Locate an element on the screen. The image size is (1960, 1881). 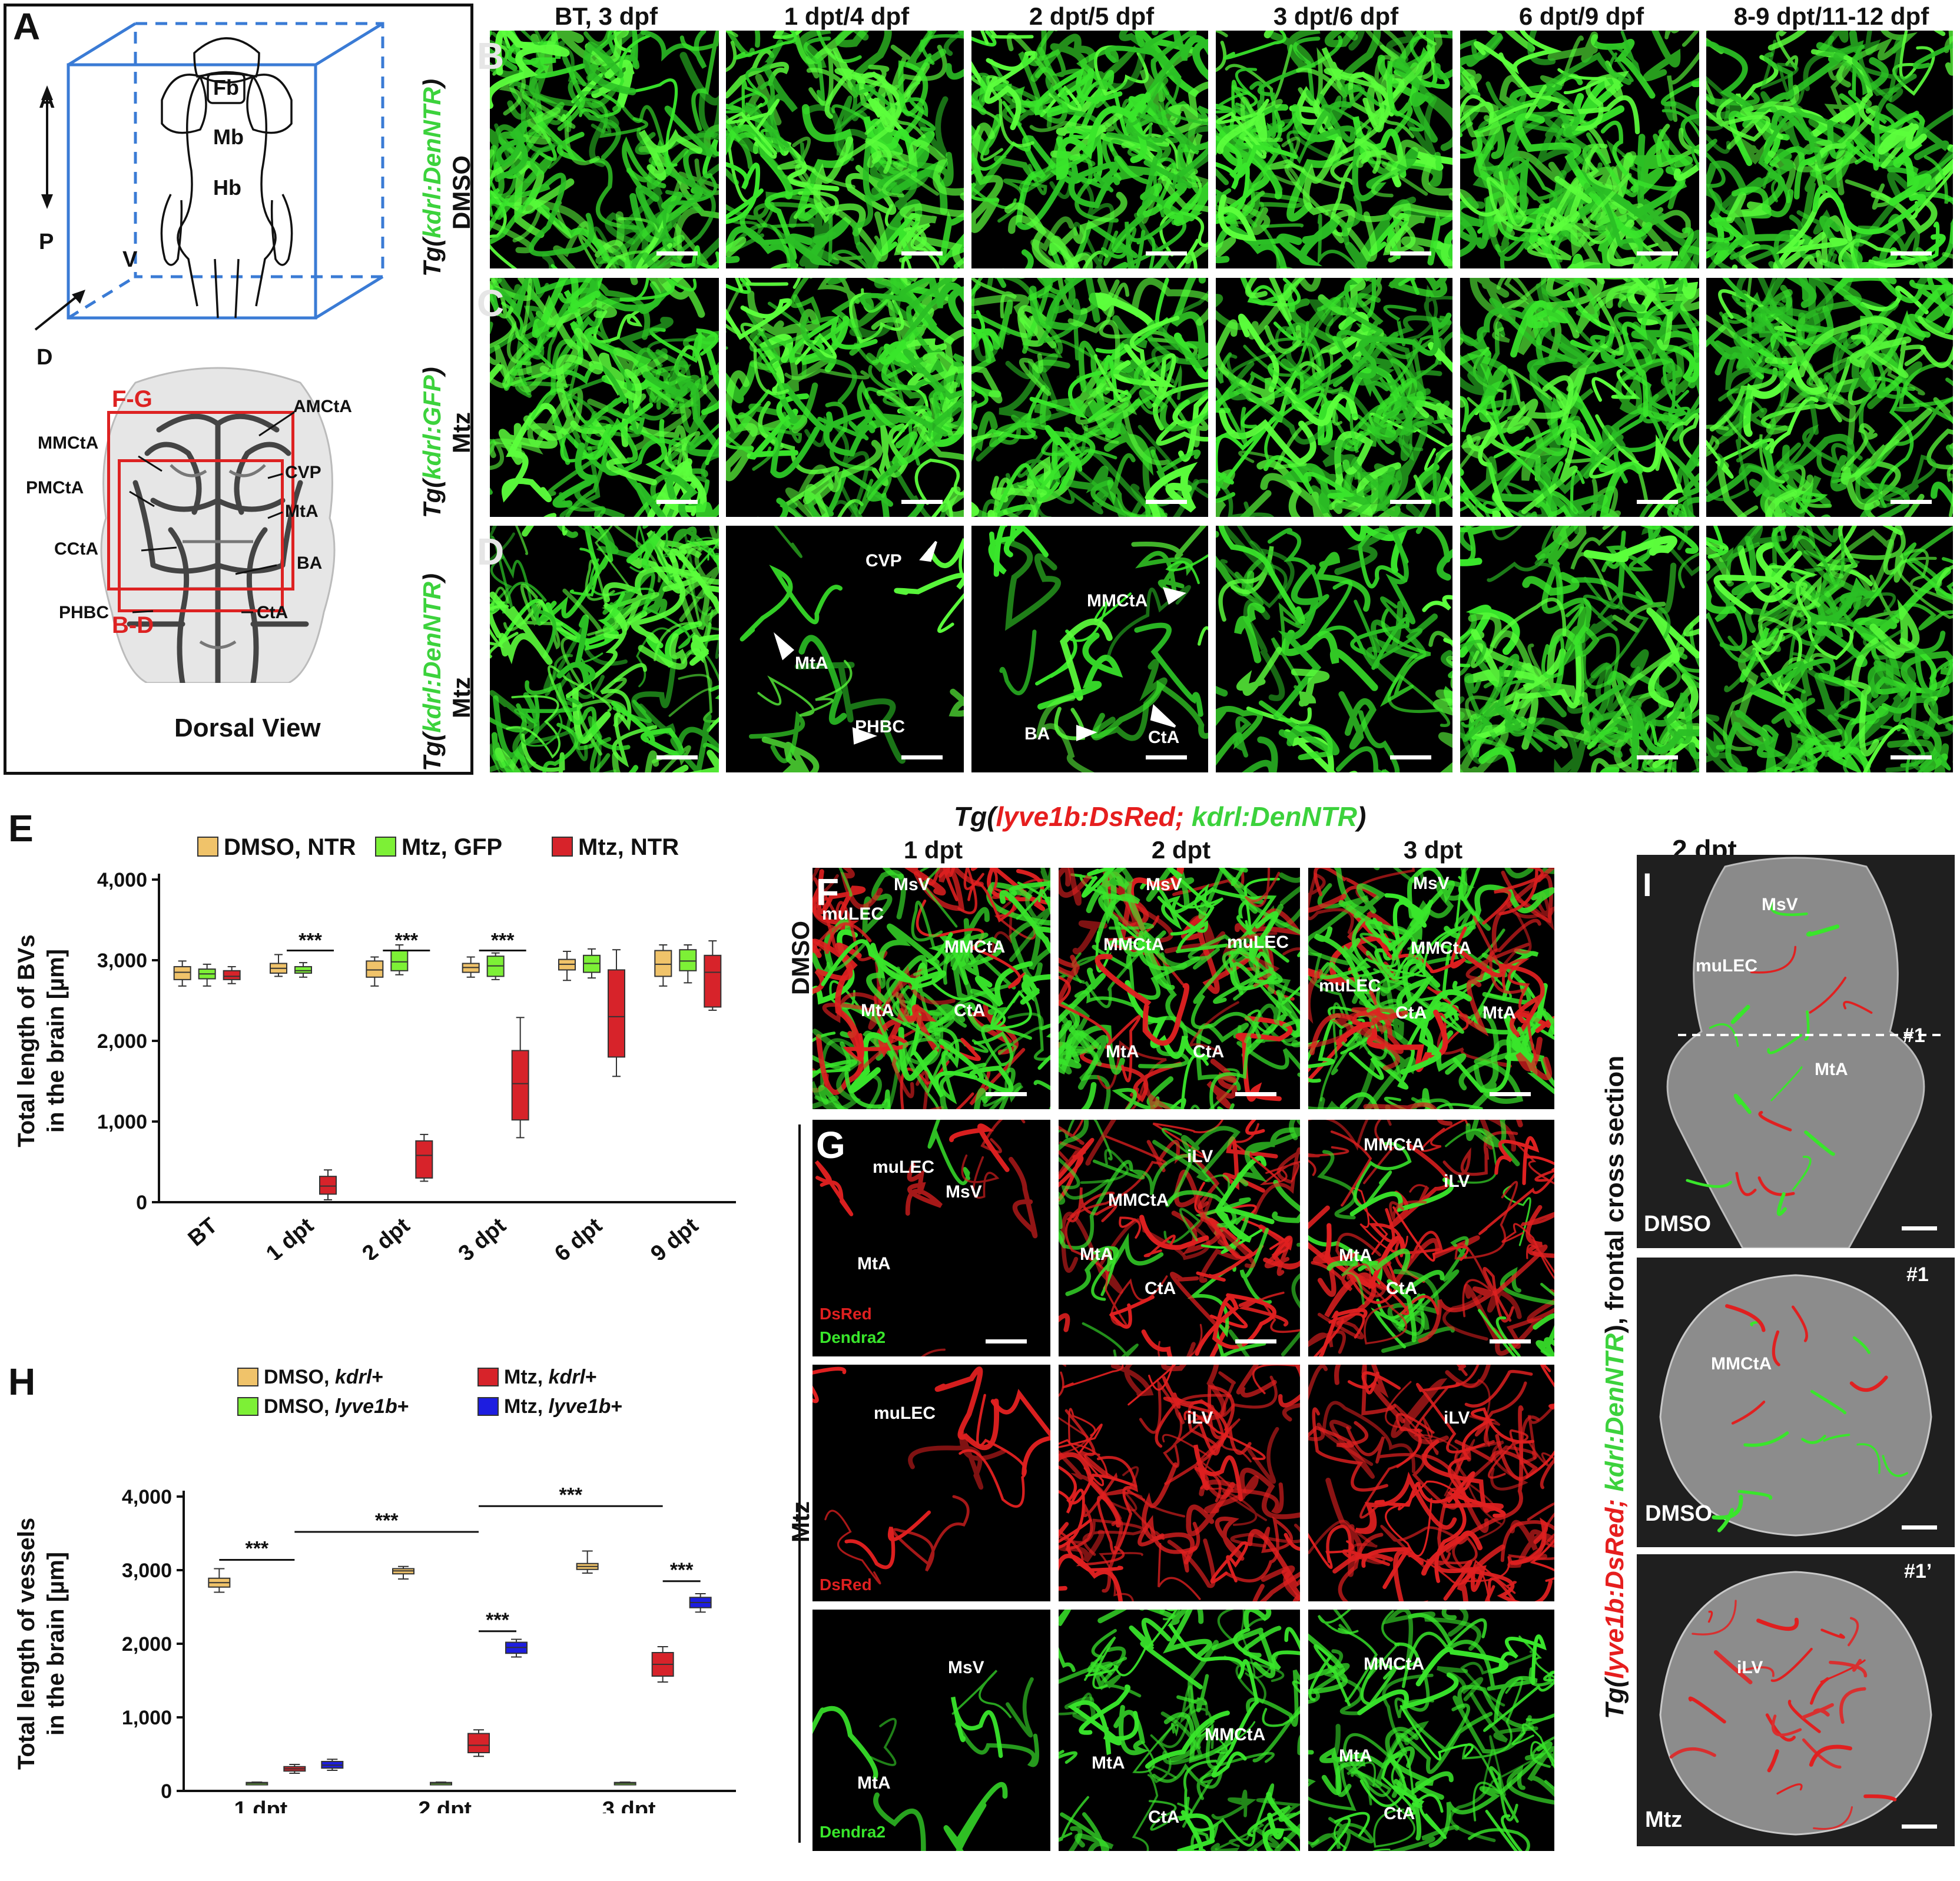
d-ann-cta: CtA is located at coordinates (1164, 737).